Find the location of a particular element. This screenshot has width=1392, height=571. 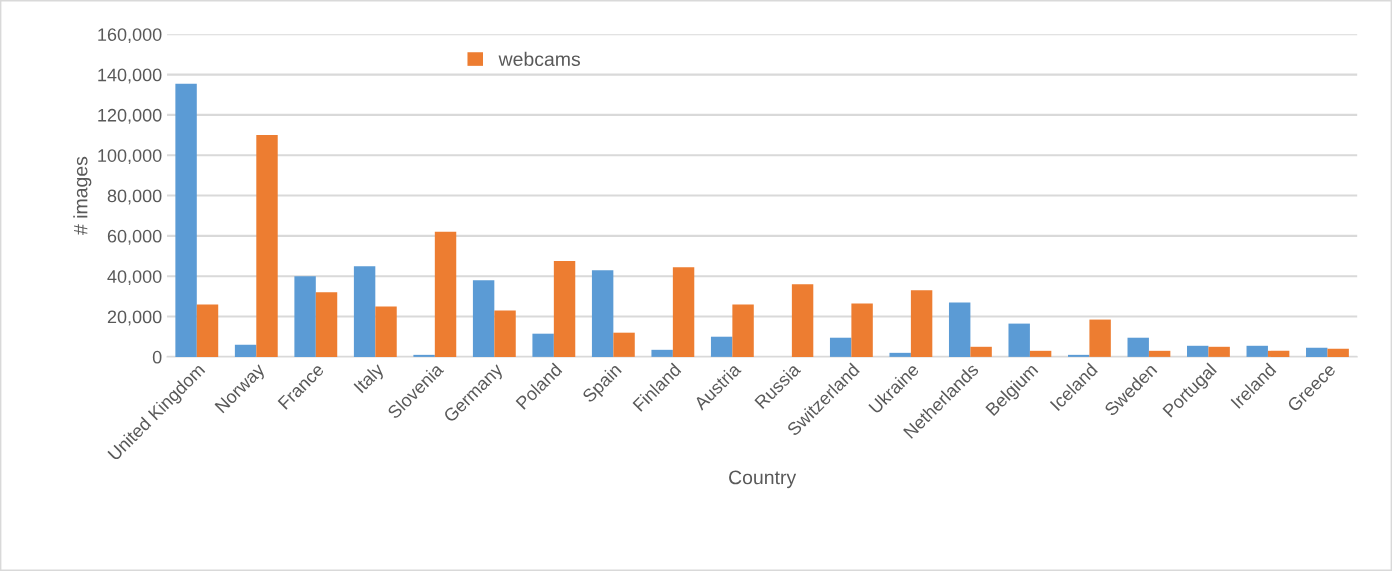

y-axis-title: # images is located at coordinates (82, 195).